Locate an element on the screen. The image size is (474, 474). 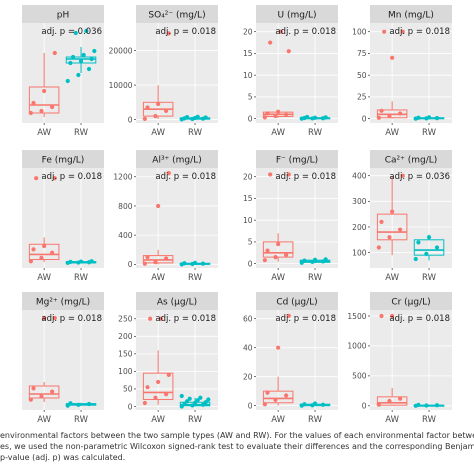
y-tick-label: 10000 is located at coordinates (121, 85).